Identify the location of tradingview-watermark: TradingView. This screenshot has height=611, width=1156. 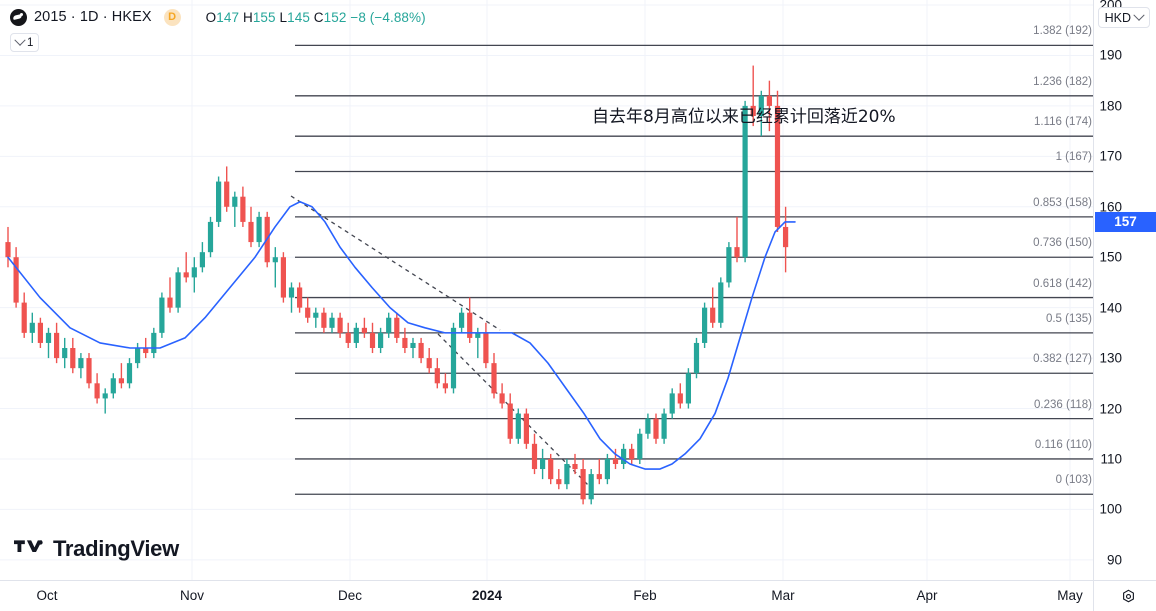
(96, 549).